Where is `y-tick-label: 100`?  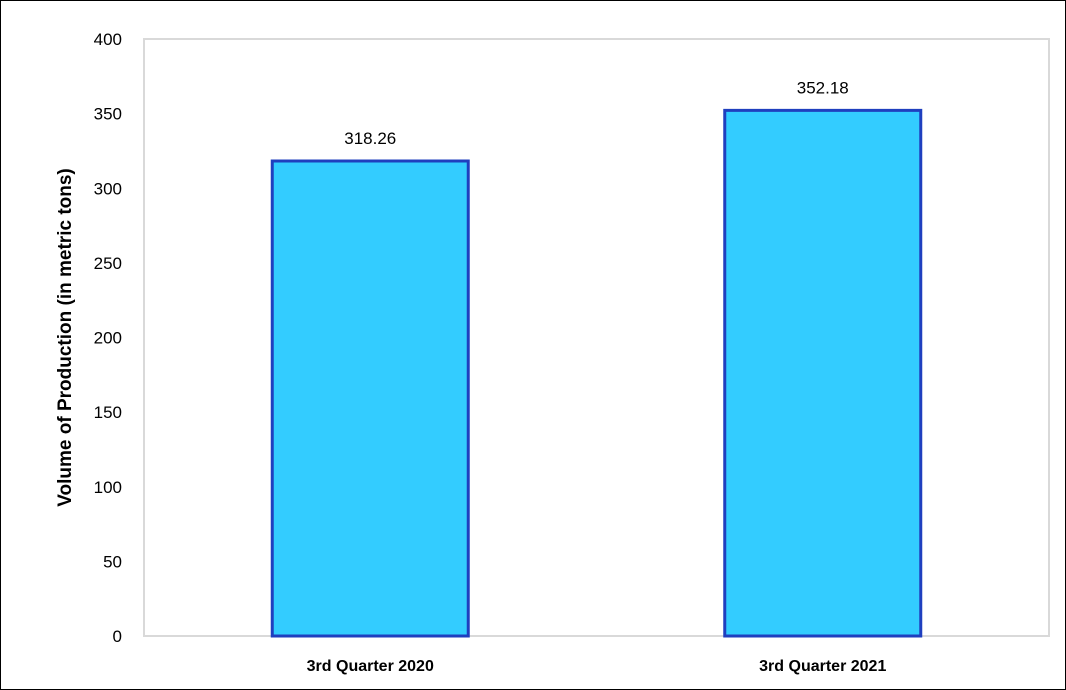 y-tick-label: 100 is located at coordinates (108, 487).